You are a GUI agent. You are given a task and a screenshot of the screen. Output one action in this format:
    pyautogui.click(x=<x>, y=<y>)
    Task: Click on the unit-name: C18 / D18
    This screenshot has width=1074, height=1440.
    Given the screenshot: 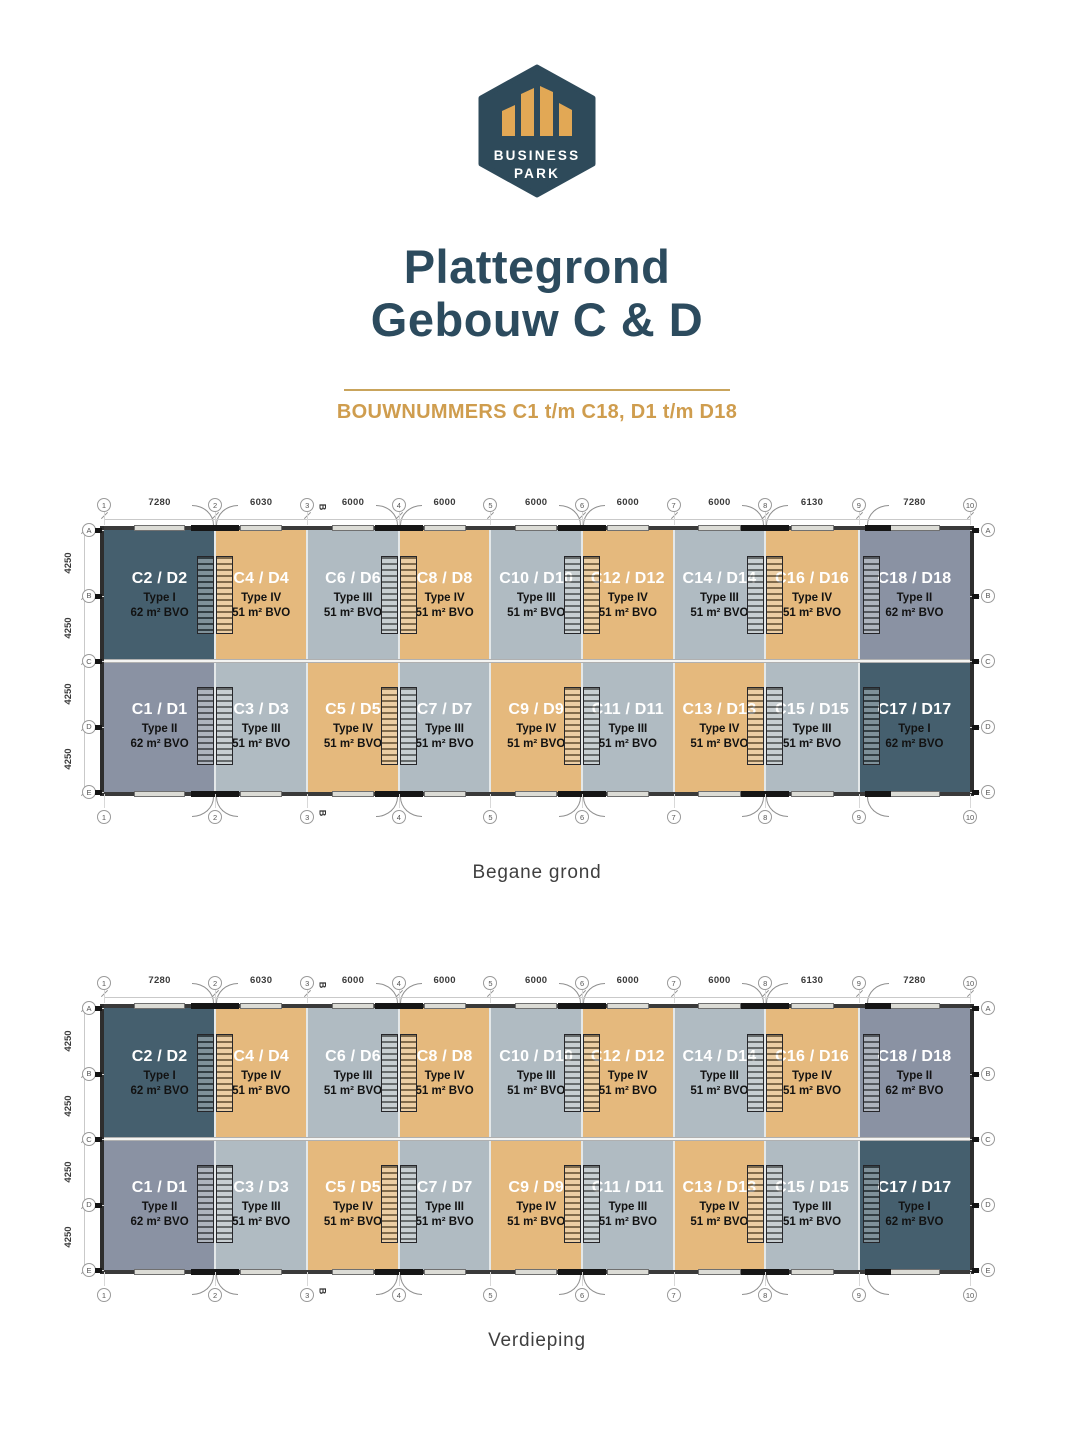 What is the action you would take?
    pyautogui.click(x=914, y=579)
    